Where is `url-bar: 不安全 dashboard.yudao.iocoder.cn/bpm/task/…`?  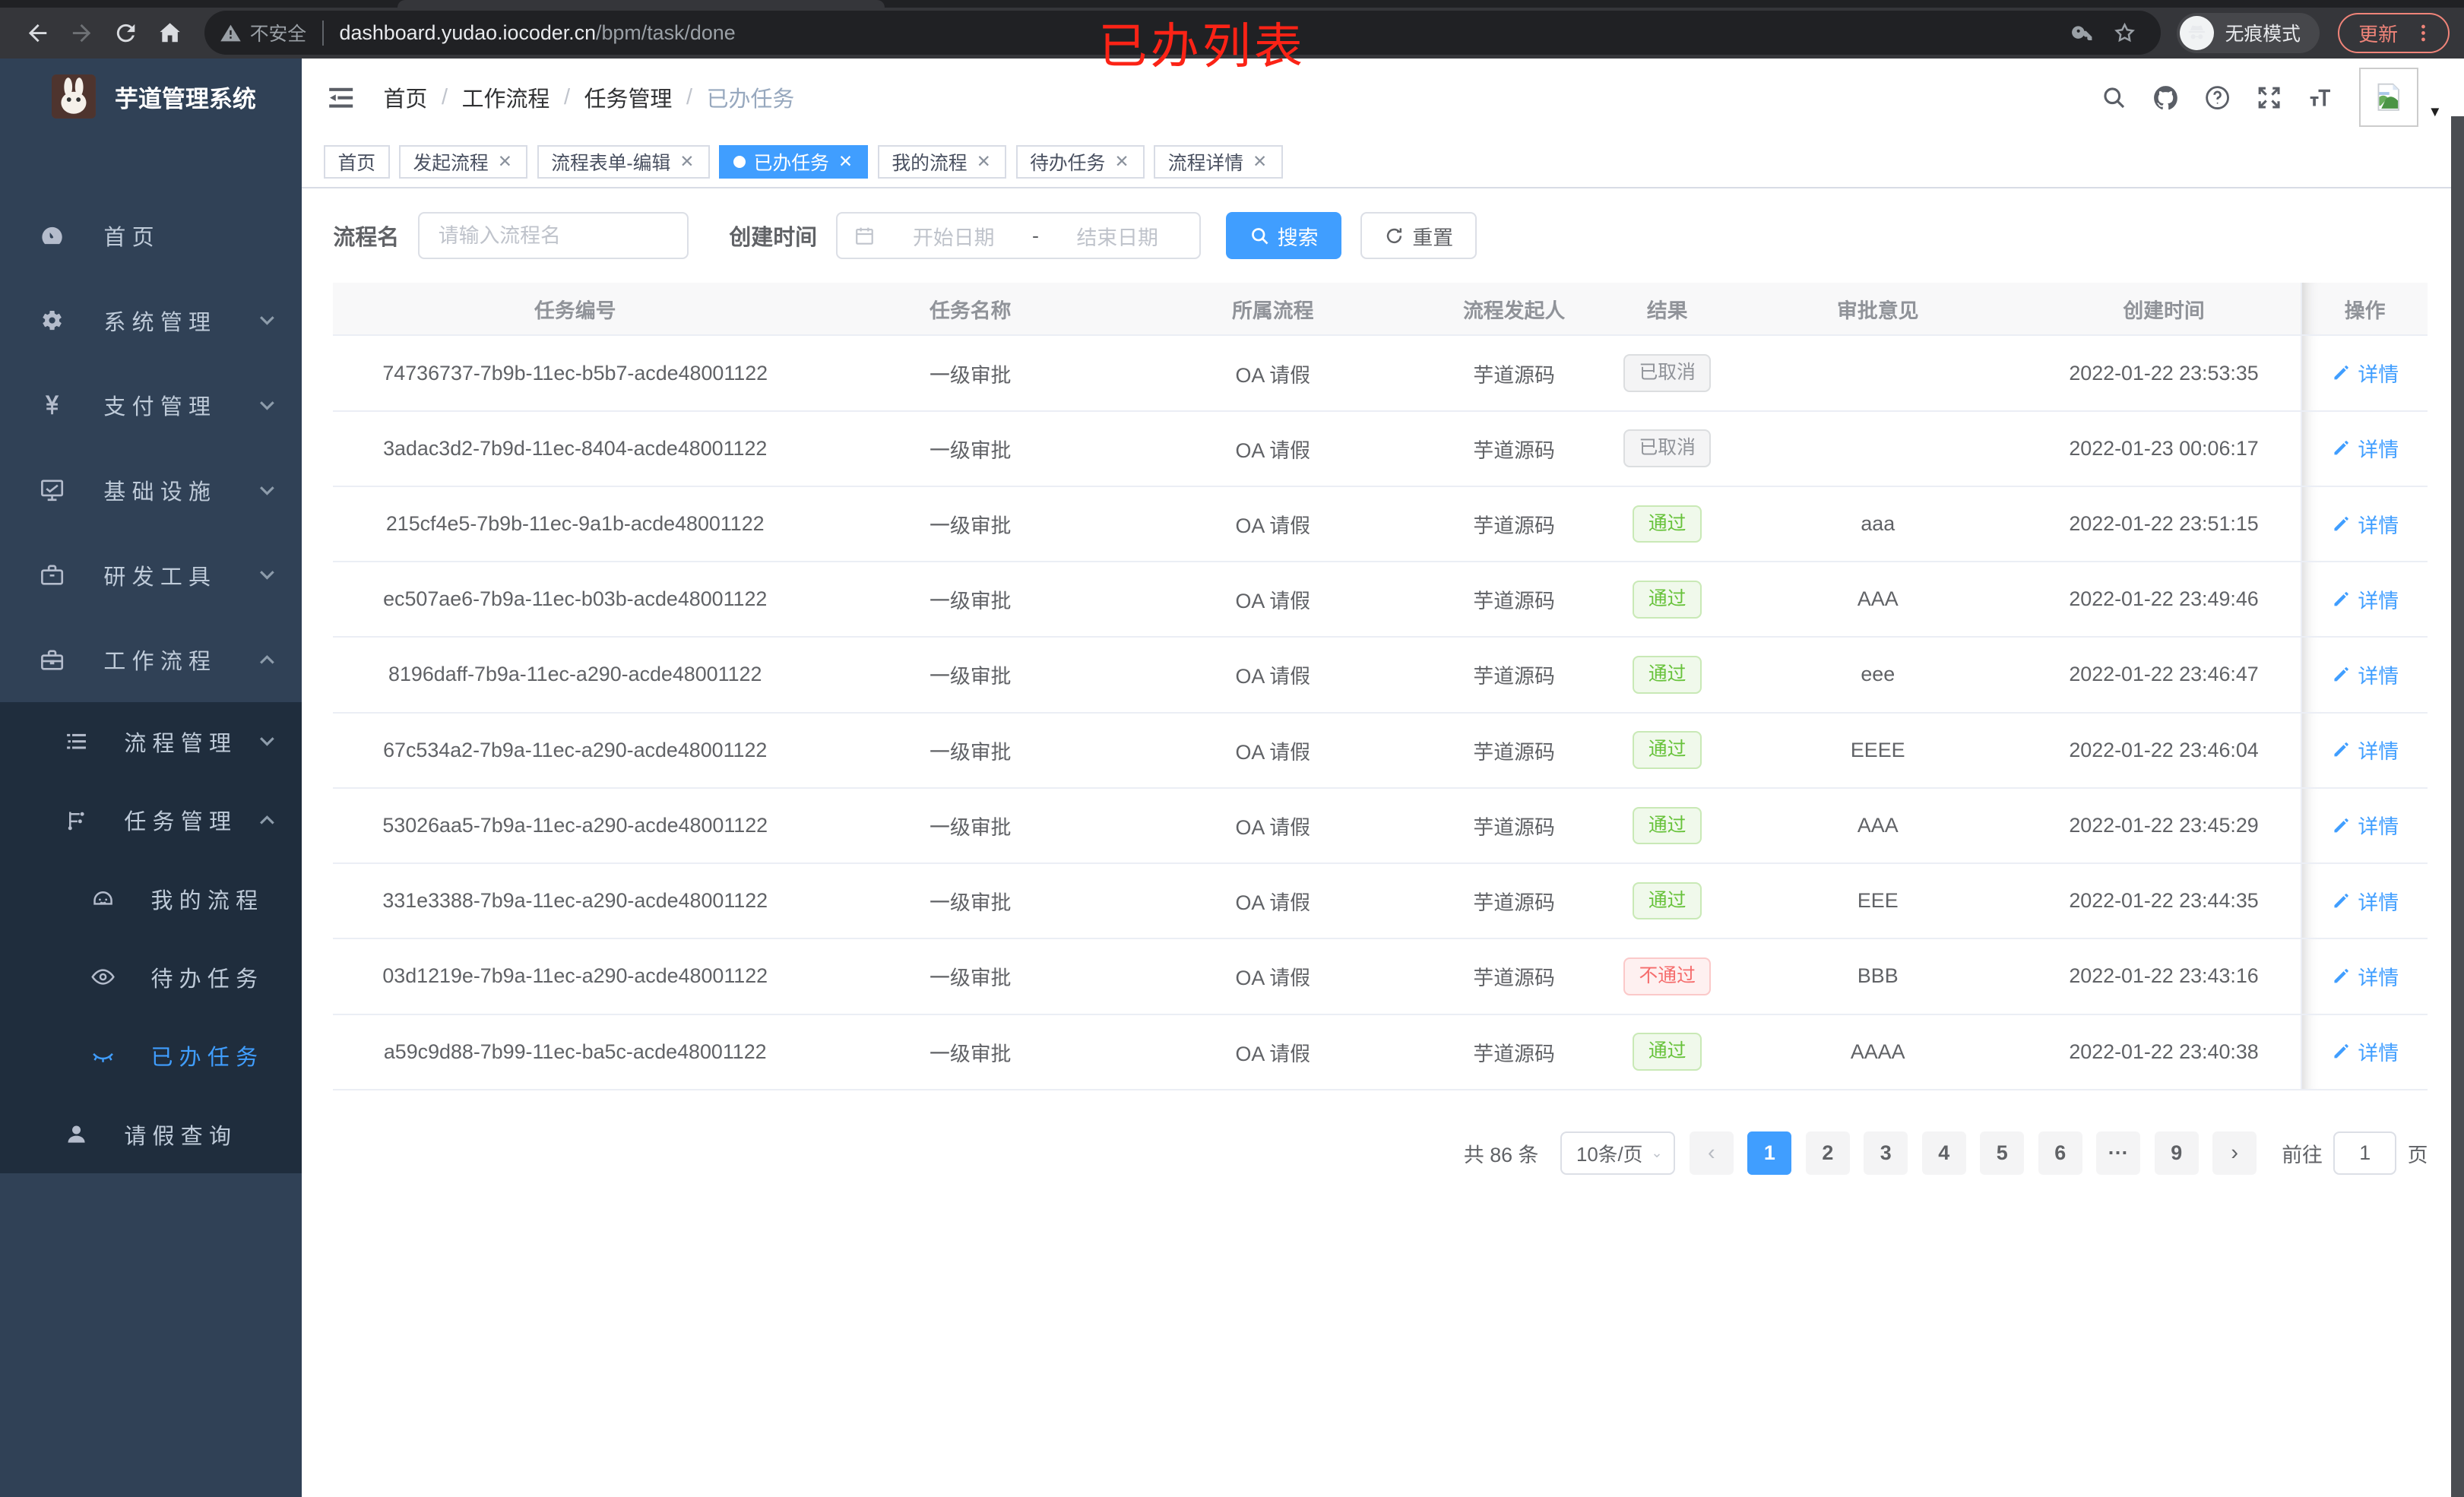 url-bar: 不安全 dashboard.yudao.iocoder.cn/bpm/task/… is located at coordinates (1182, 33).